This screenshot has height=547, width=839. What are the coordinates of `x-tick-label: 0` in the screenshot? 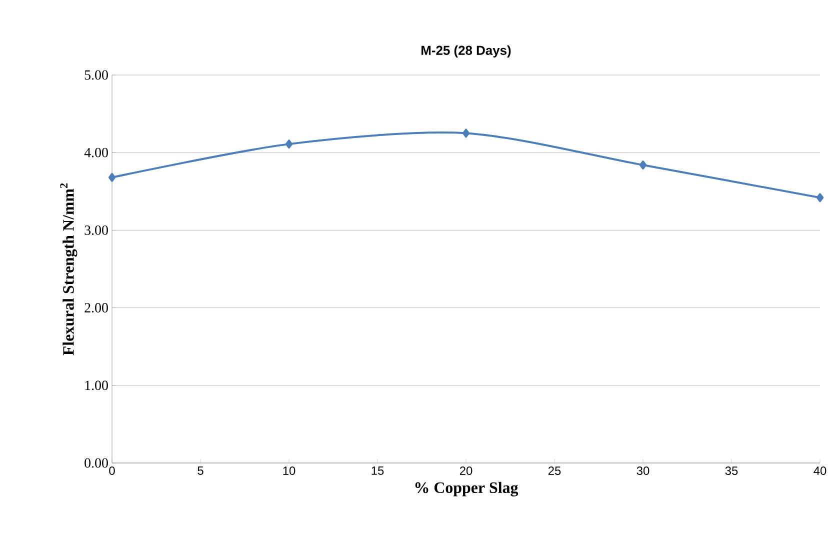 It's located at (112, 470).